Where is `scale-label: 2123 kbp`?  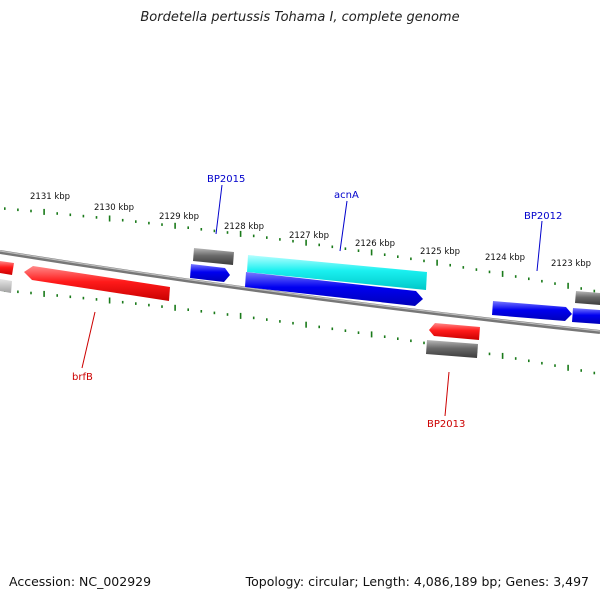 scale-label: 2123 kbp is located at coordinates (571, 264).